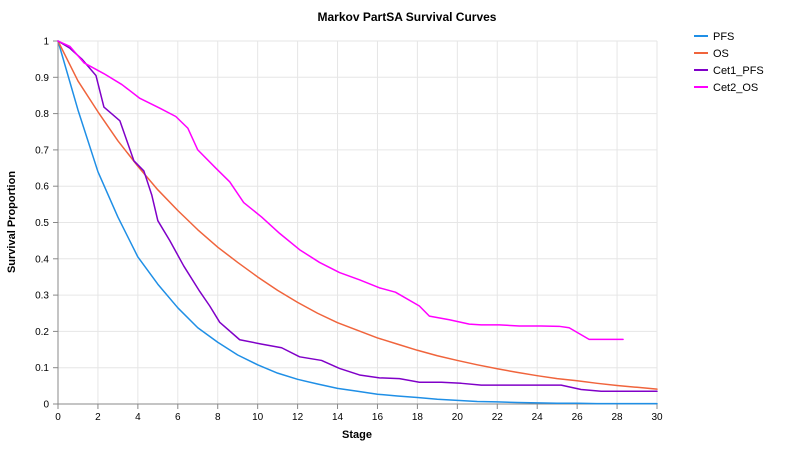 This screenshot has height=450, width=800. Describe the element at coordinates (298, 417) in the screenshot. I see `x-tick-label: 12` at that location.